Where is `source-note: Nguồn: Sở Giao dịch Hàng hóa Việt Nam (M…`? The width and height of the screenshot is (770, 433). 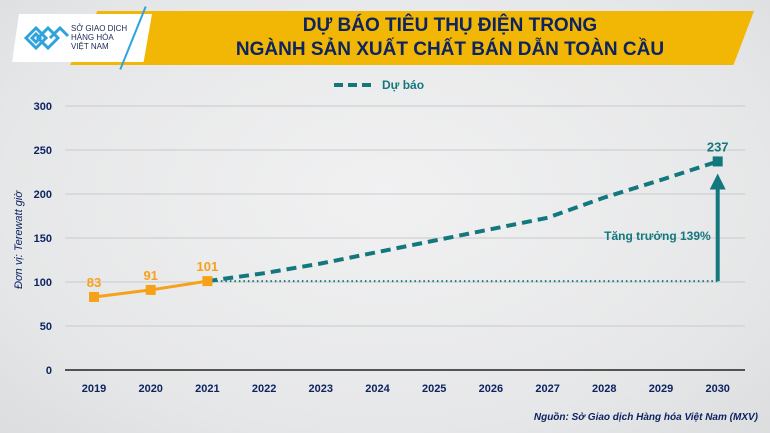 source-note: Nguồn: Sở Giao dịch Hàng hóa Việt Nam (M… is located at coordinates (645, 417).